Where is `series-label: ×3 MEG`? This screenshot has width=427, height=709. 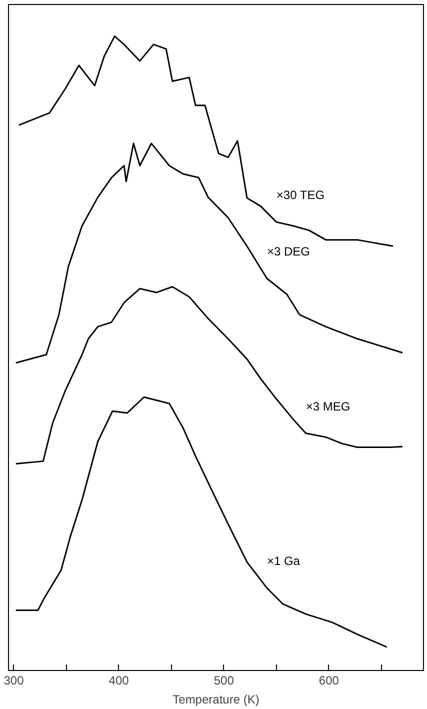
series-label: ×3 MEG is located at coordinates (328, 406).